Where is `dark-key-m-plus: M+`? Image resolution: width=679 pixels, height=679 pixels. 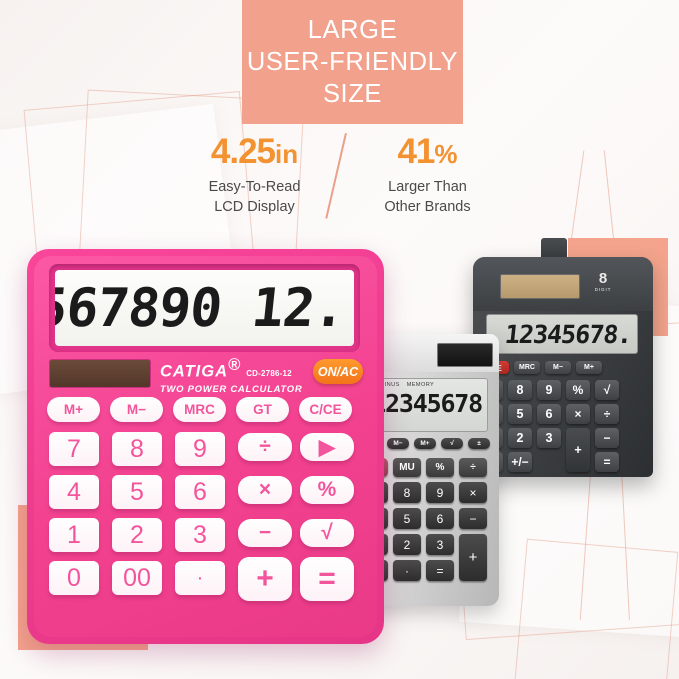 dark-key-m-plus: M+ is located at coordinates (589, 367).